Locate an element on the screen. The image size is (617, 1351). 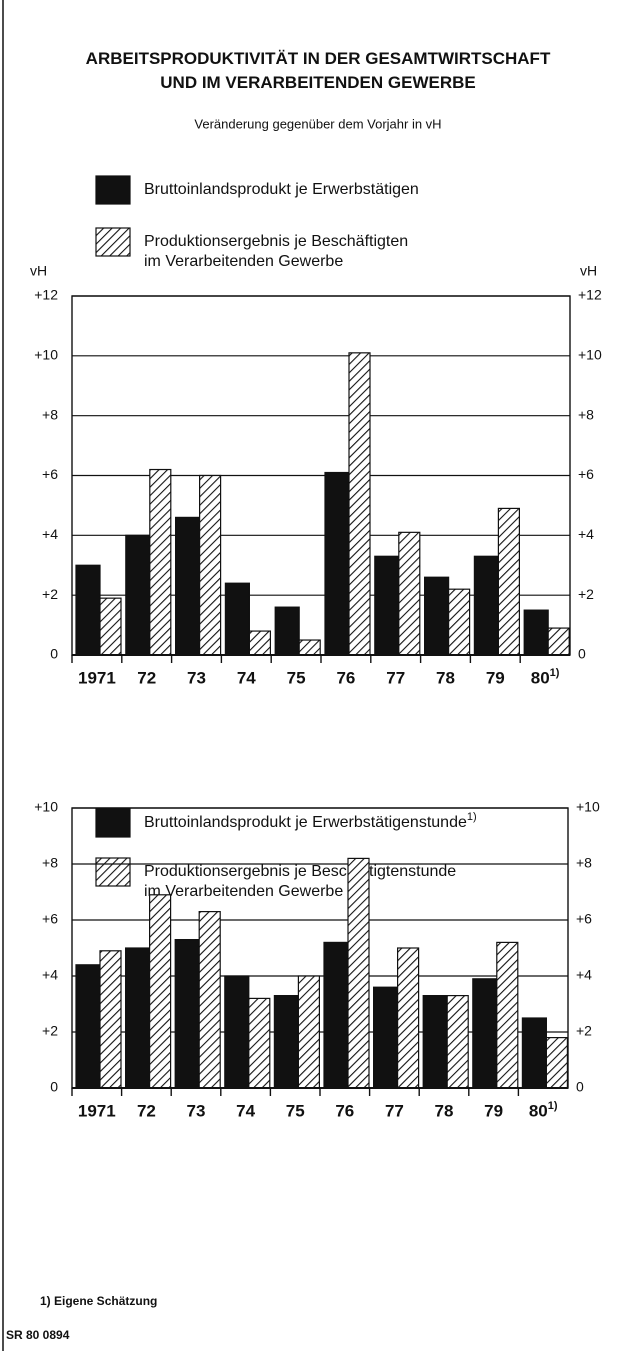
subtitle: Veränderung gegenüber dem Vorjahr in vH is located at coordinates (317, 123).